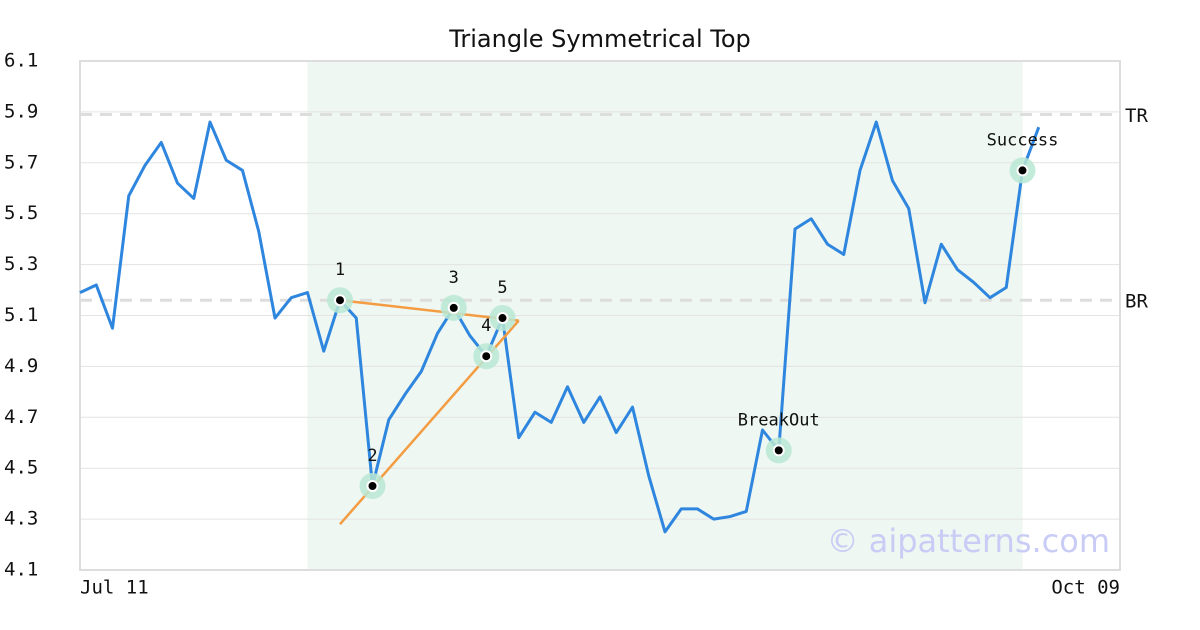 This screenshot has width=1200, height=630. What do you see at coordinates (21, 162) in the screenshot?
I see `y-tick-label: 5.7` at bounding box center [21, 162].